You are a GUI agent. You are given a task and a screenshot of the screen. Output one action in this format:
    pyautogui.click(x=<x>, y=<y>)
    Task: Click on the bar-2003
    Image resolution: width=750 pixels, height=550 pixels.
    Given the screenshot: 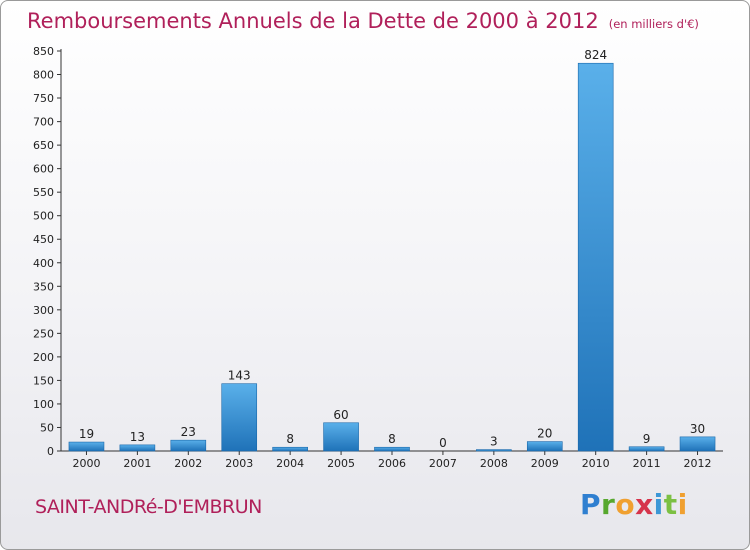 What is the action you would take?
    pyautogui.click(x=239, y=417)
    